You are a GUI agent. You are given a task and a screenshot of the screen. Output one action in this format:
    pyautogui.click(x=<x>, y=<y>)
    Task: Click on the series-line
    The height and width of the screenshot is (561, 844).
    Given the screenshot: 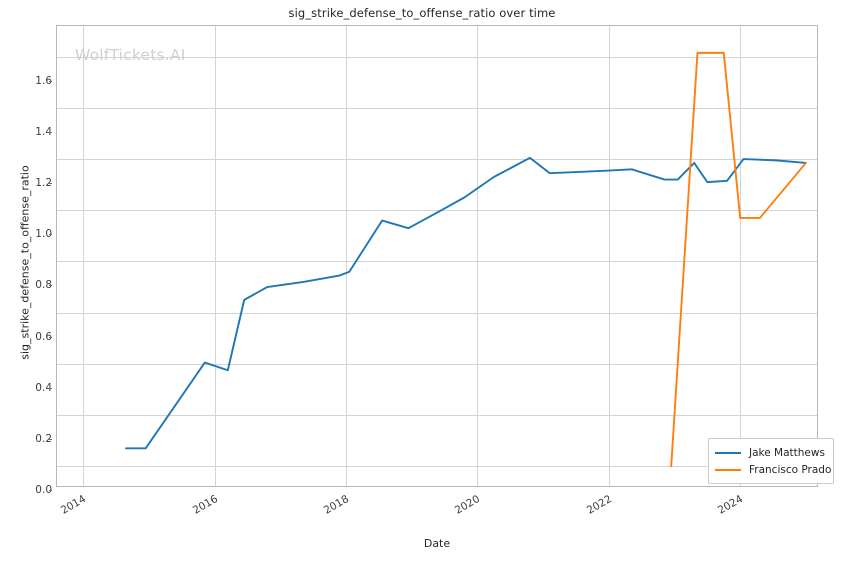 What is the action you would take?
    pyautogui.click(x=738, y=259)
    